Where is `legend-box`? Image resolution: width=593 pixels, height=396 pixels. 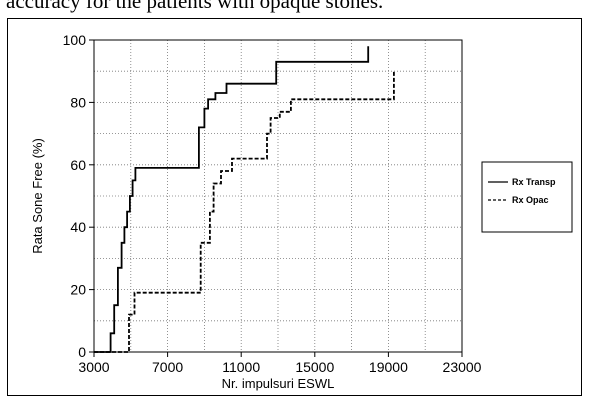 legend-box is located at coordinates (527, 197).